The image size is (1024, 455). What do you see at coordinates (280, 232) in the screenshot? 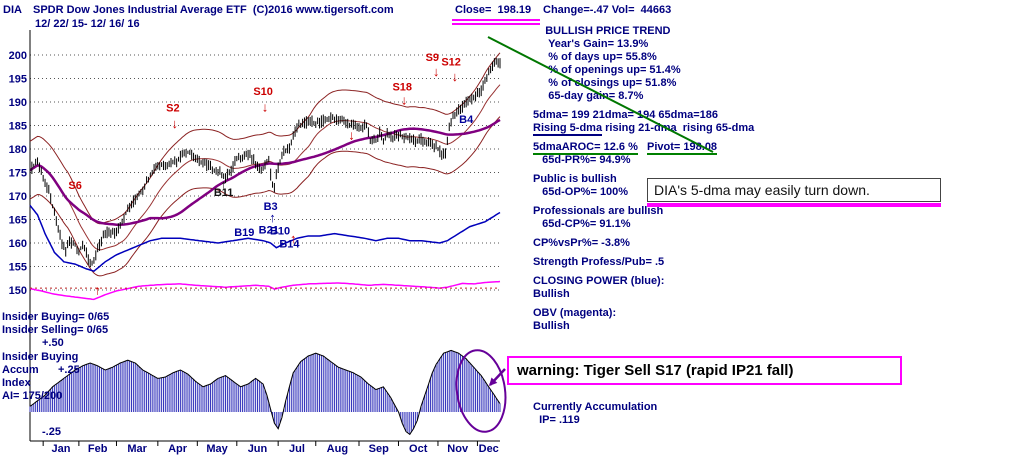
I see `signal-label: B10` at bounding box center [280, 232].